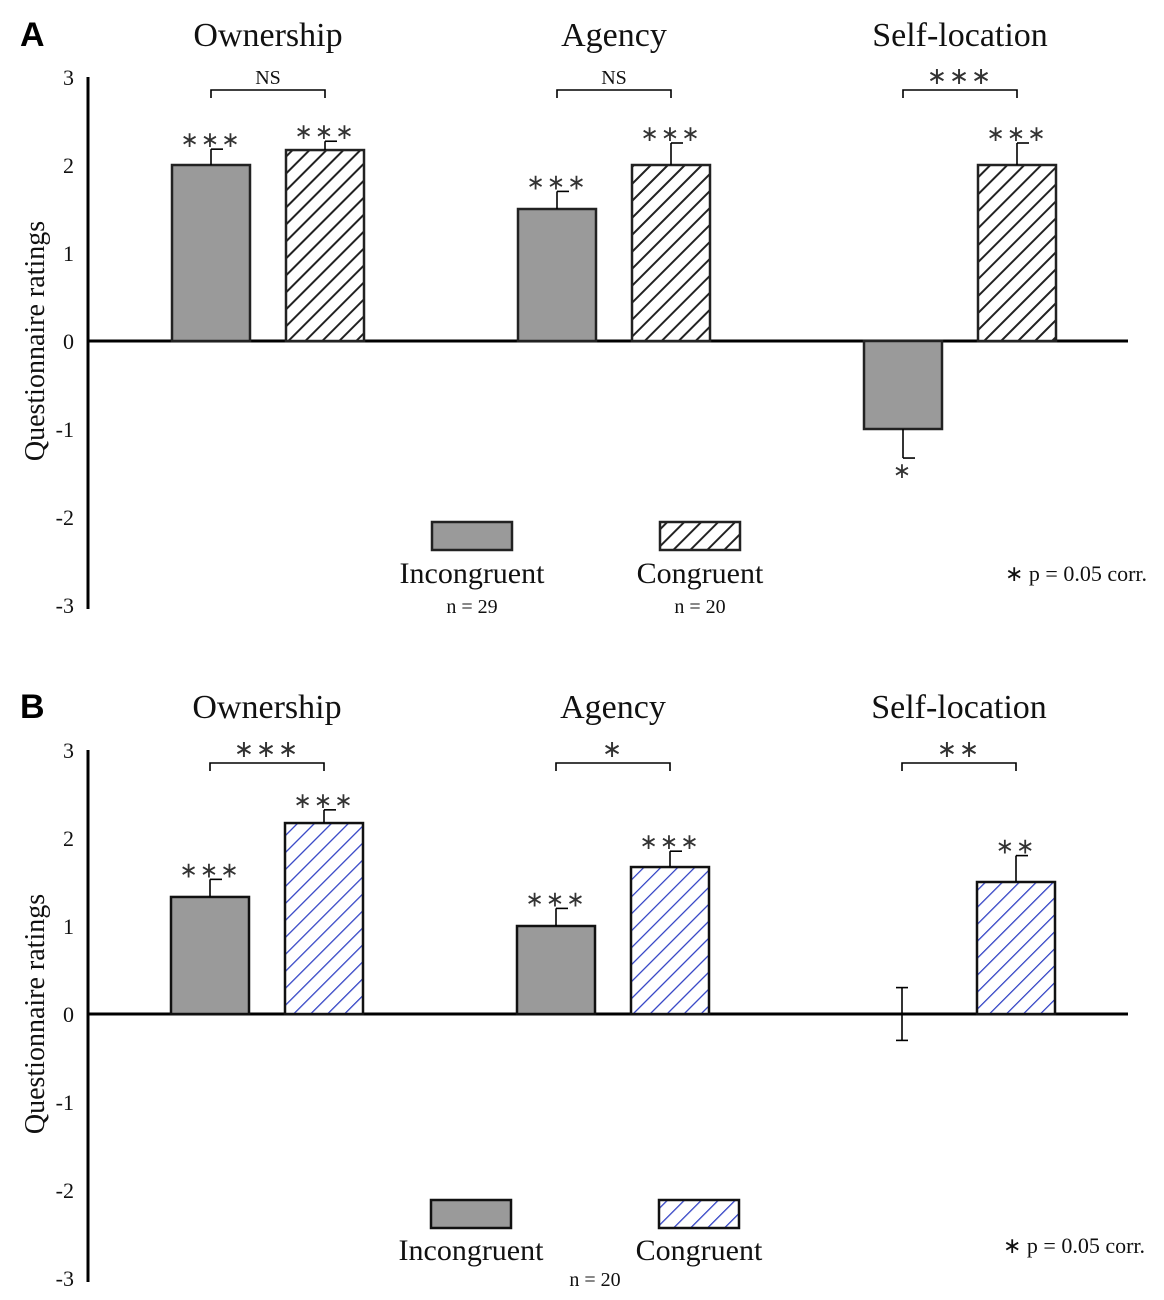 The width and height of the screenshot is (1164, 1300). I want to click on significance-stars: ∗∗, so click(1016, 846).